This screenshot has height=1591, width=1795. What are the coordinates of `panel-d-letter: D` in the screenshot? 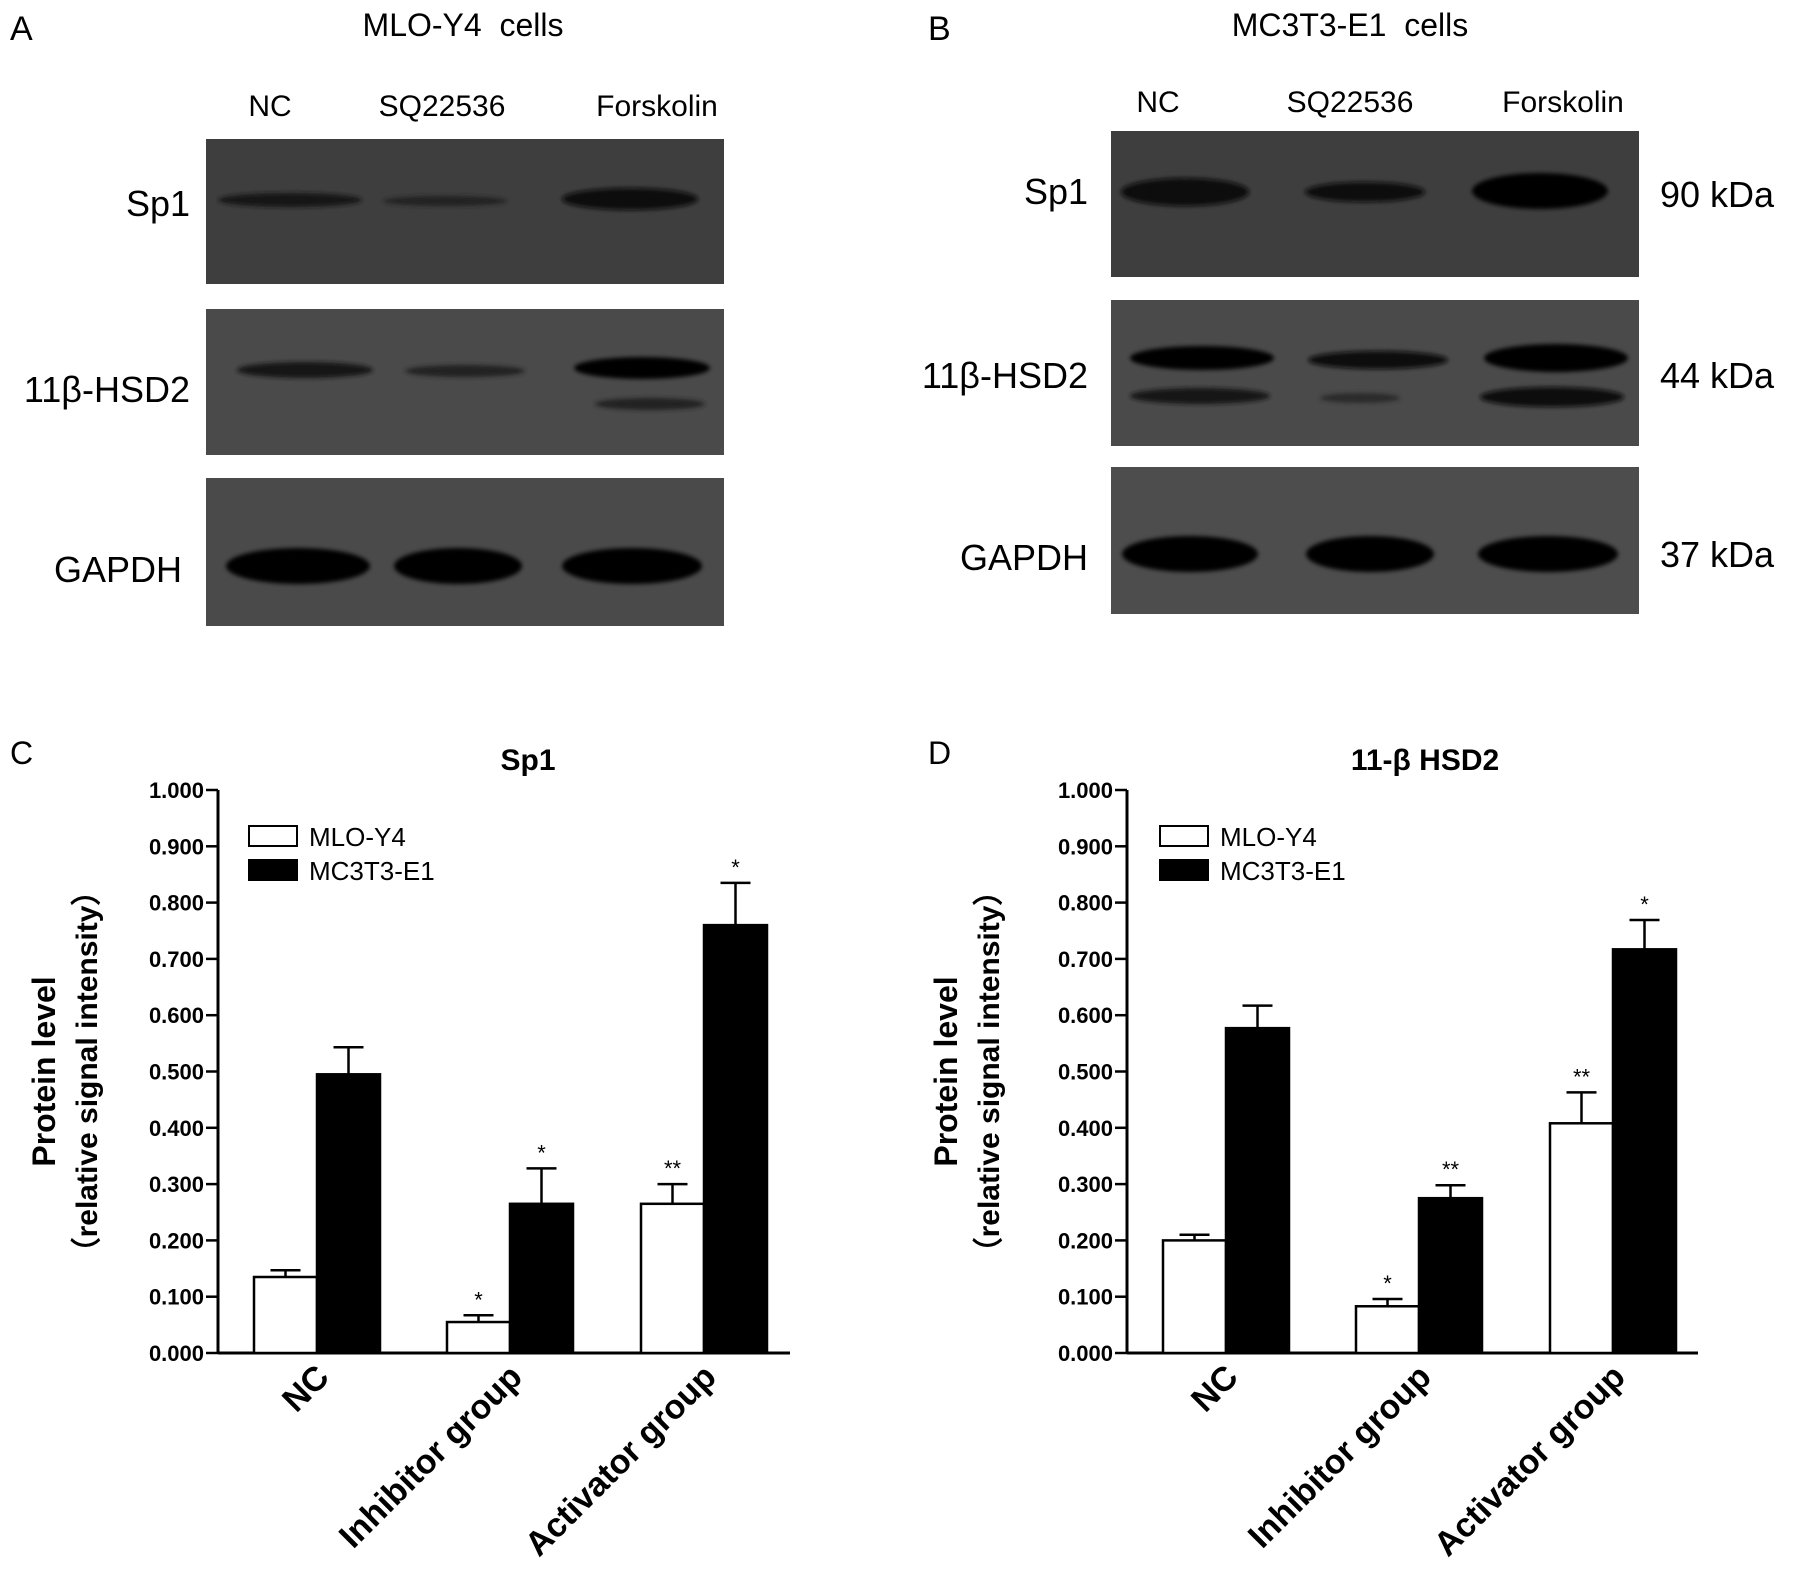 It's located at (939, 753).